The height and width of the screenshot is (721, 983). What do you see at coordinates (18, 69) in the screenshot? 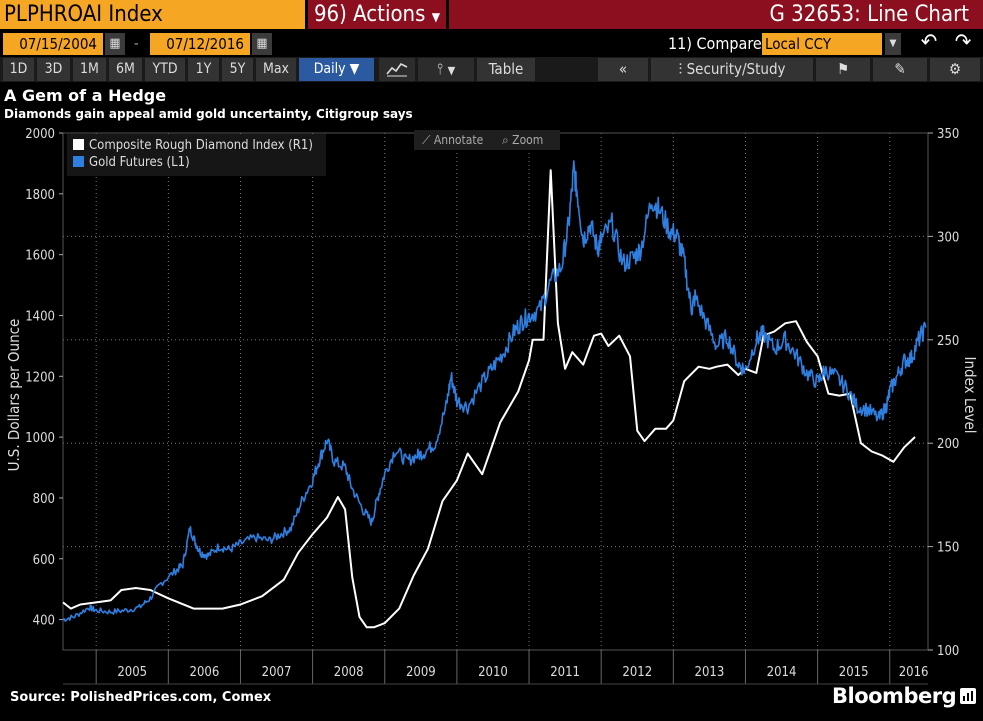
I see `period-1d-button: 1D` at bounding box center [18, 69].